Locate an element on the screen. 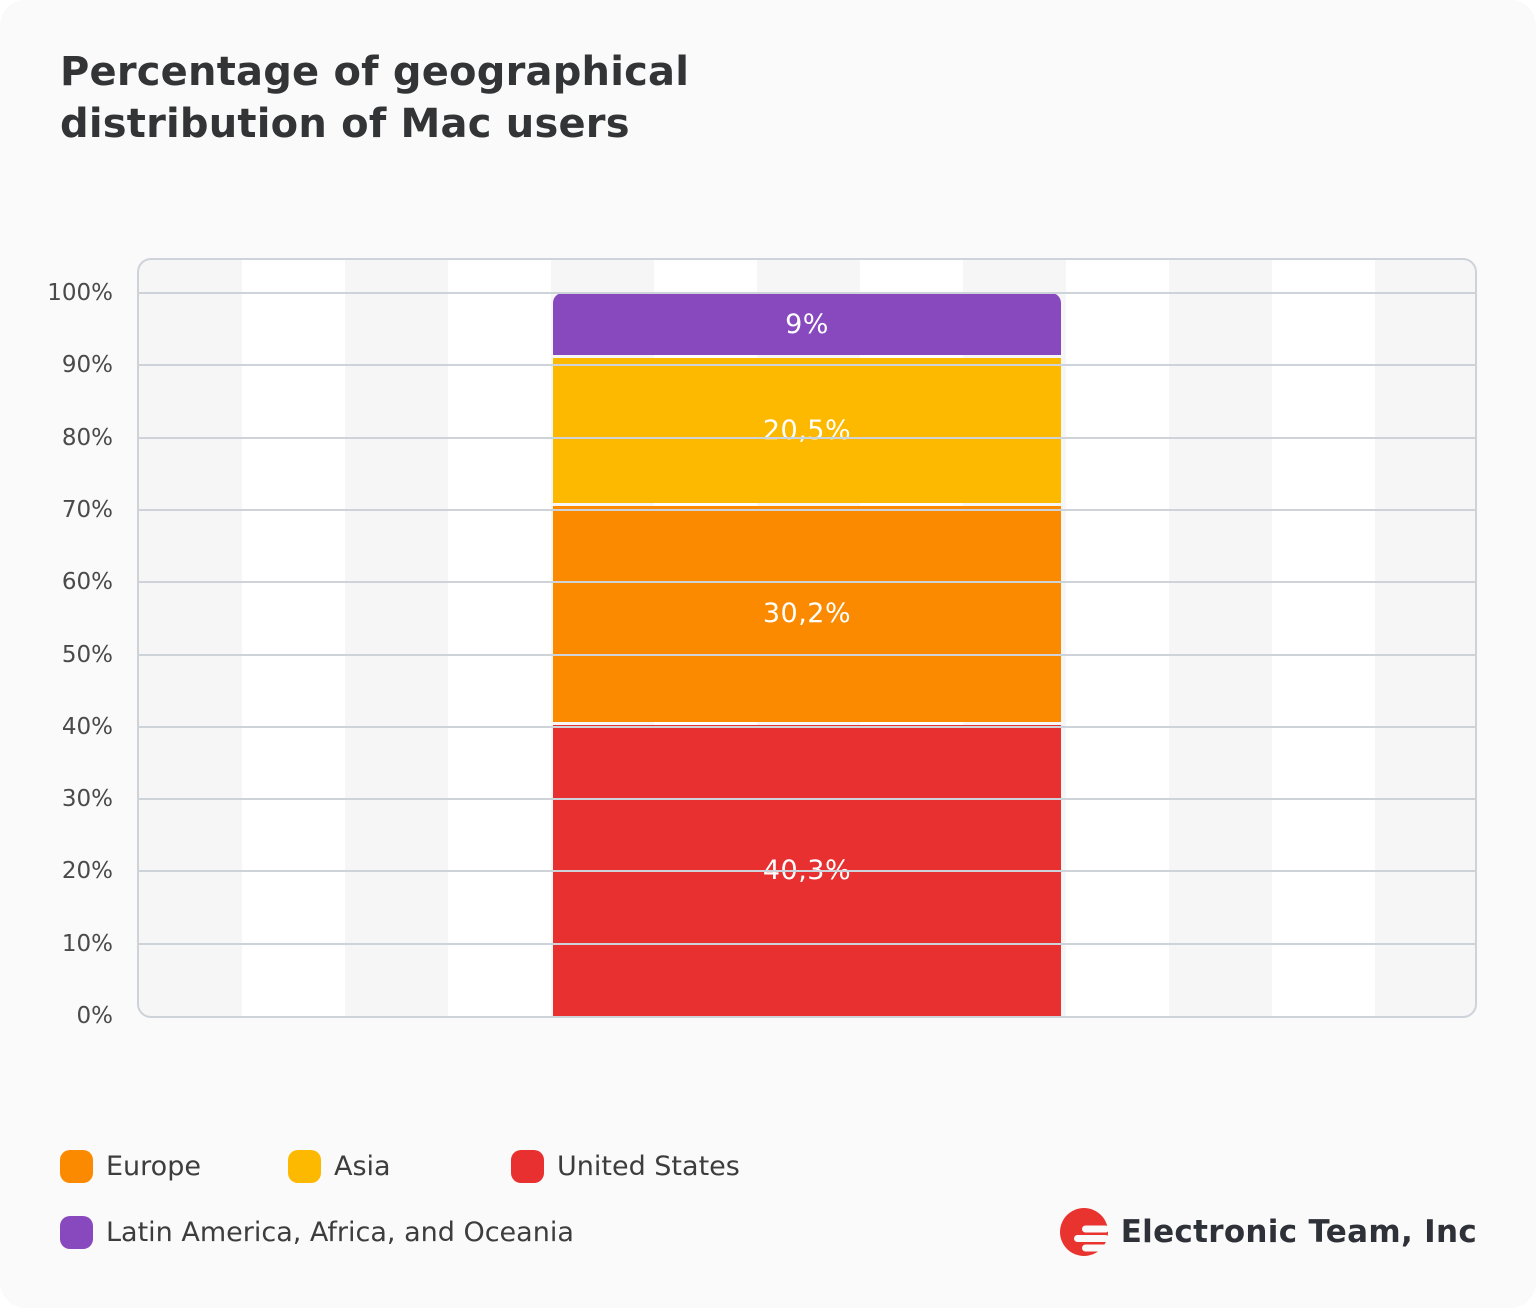 The height and width of the screenshot is (1308, 1536). brand-name: Electronic Team, Inc is located at coordinates (1298, 1232).